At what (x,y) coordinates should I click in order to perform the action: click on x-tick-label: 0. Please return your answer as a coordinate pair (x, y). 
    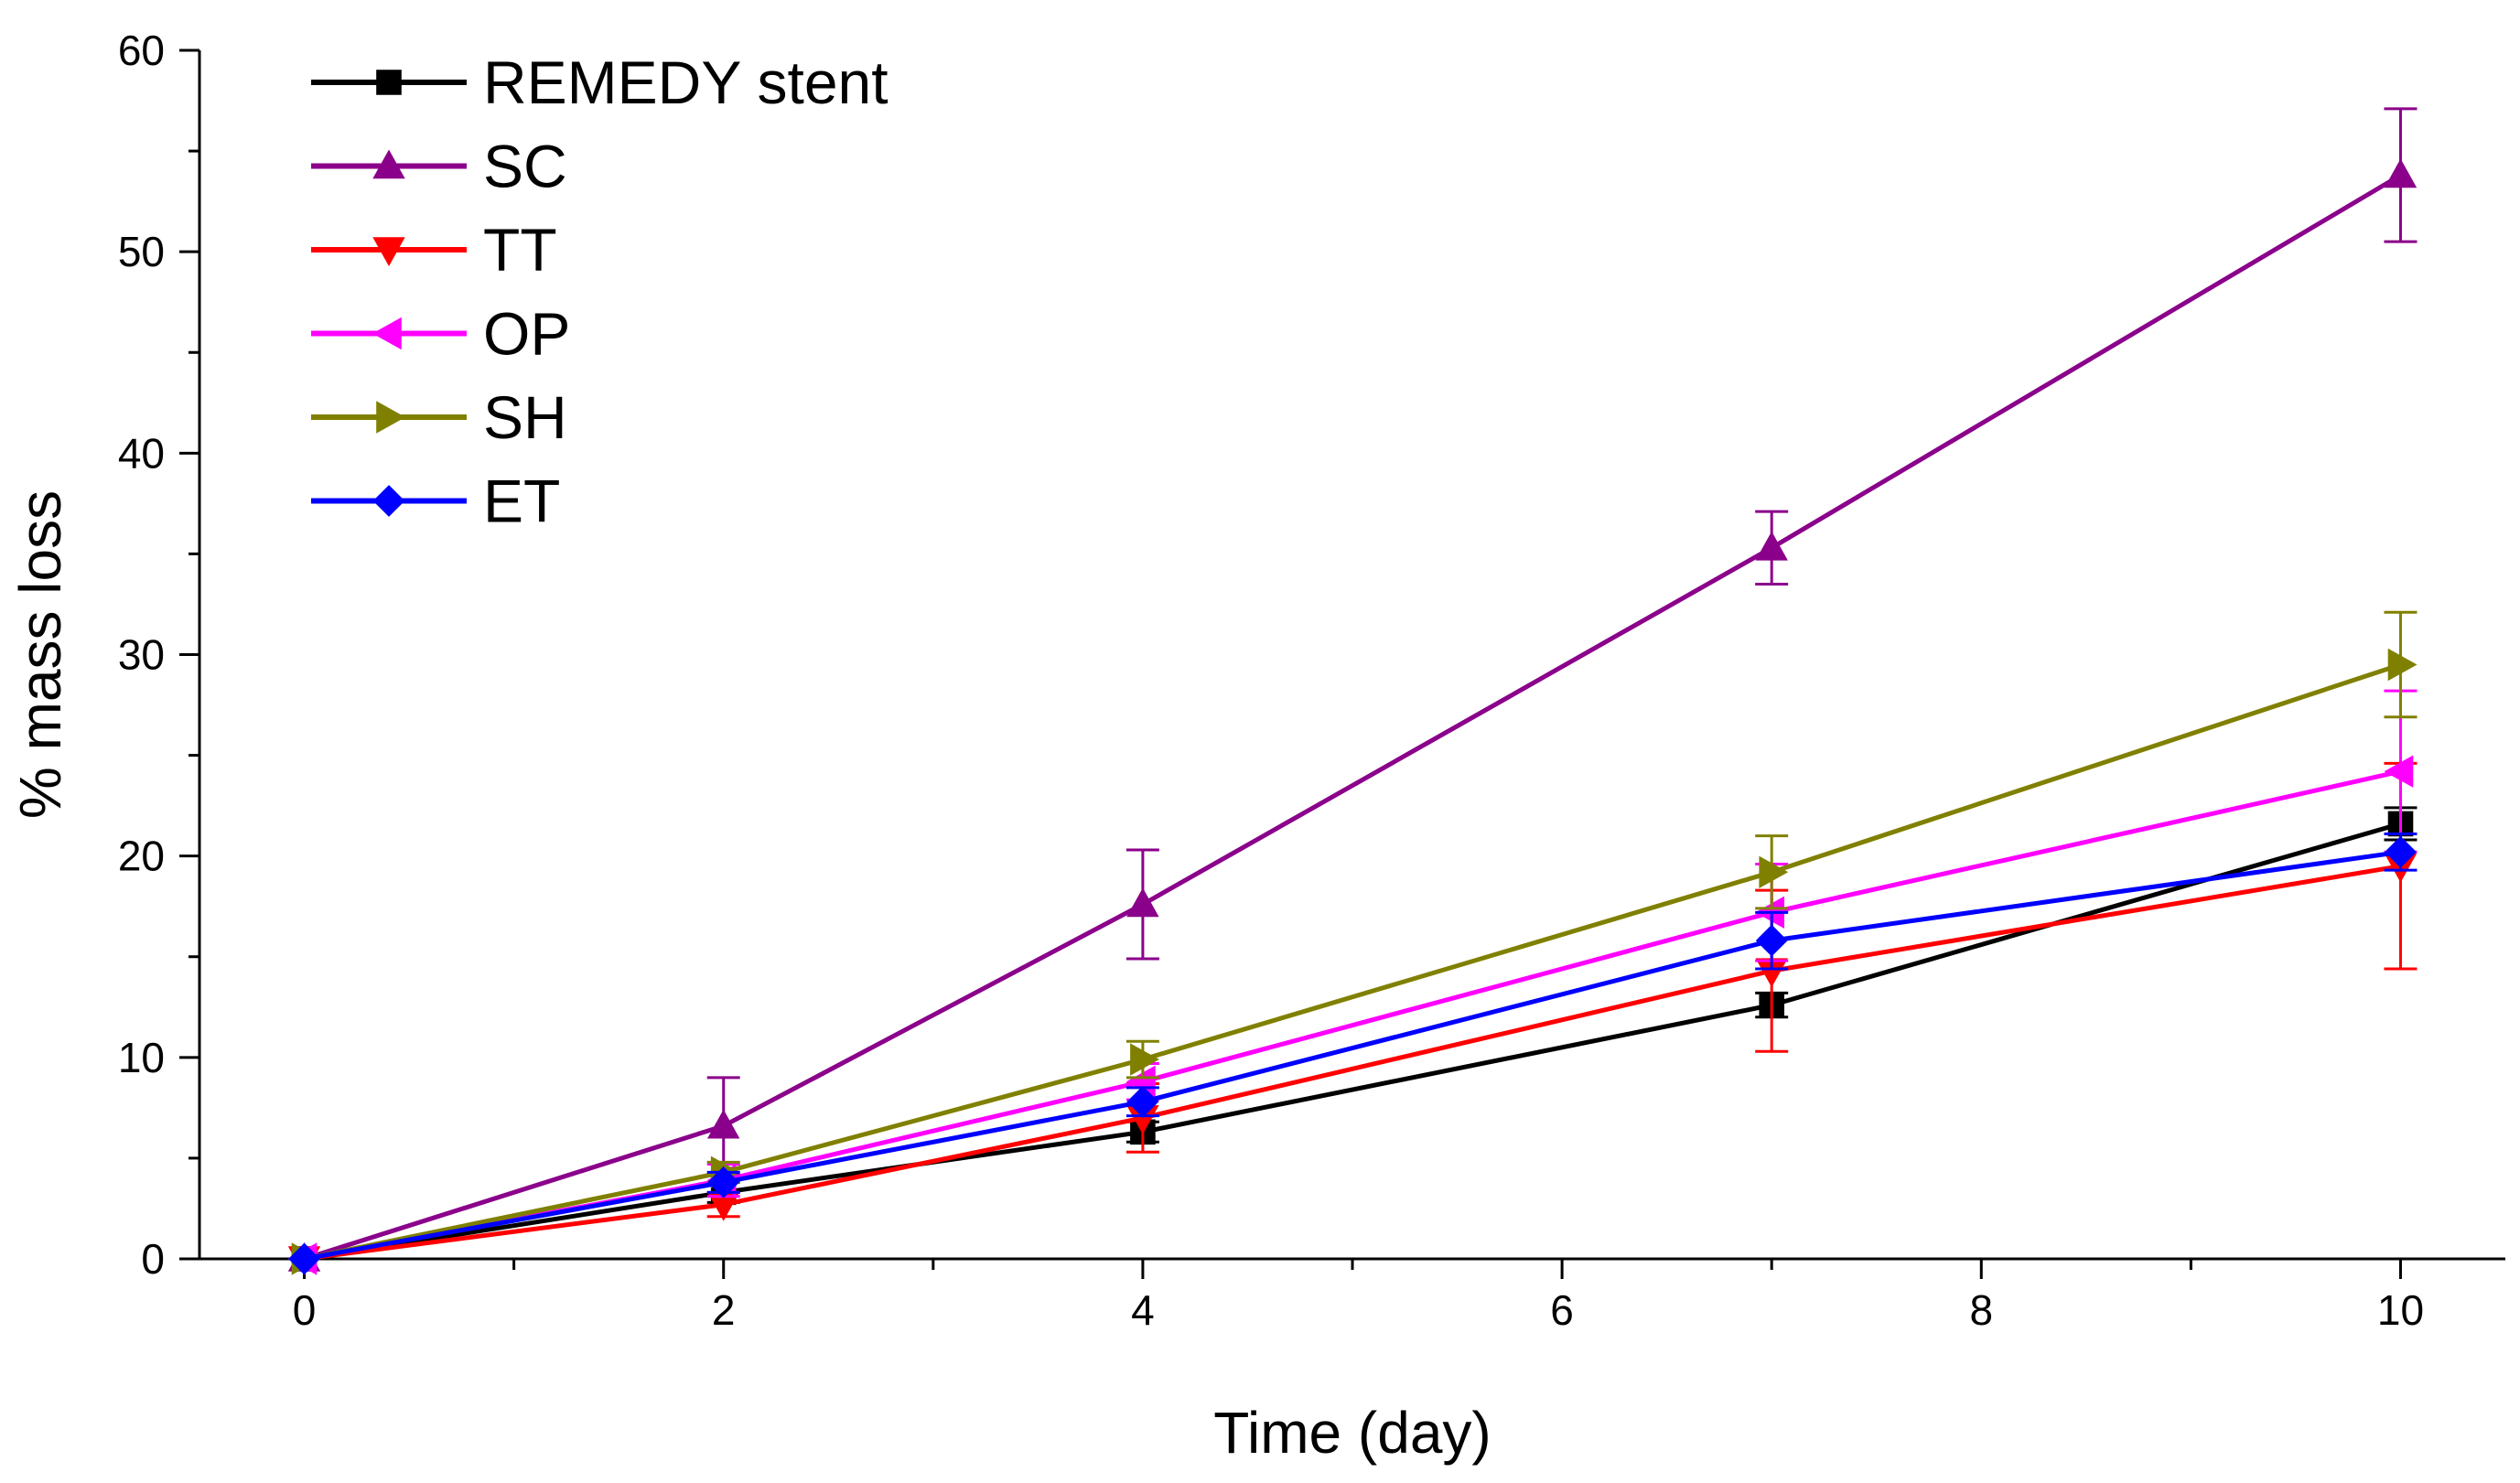
    Looking at the image, I should click on (305, 1310).